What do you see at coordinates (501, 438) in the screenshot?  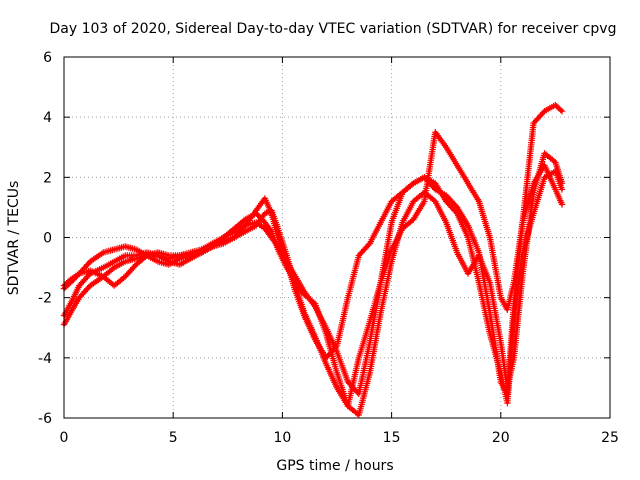 I see `x-tick-label: 20` at bounding box center [501, 438].